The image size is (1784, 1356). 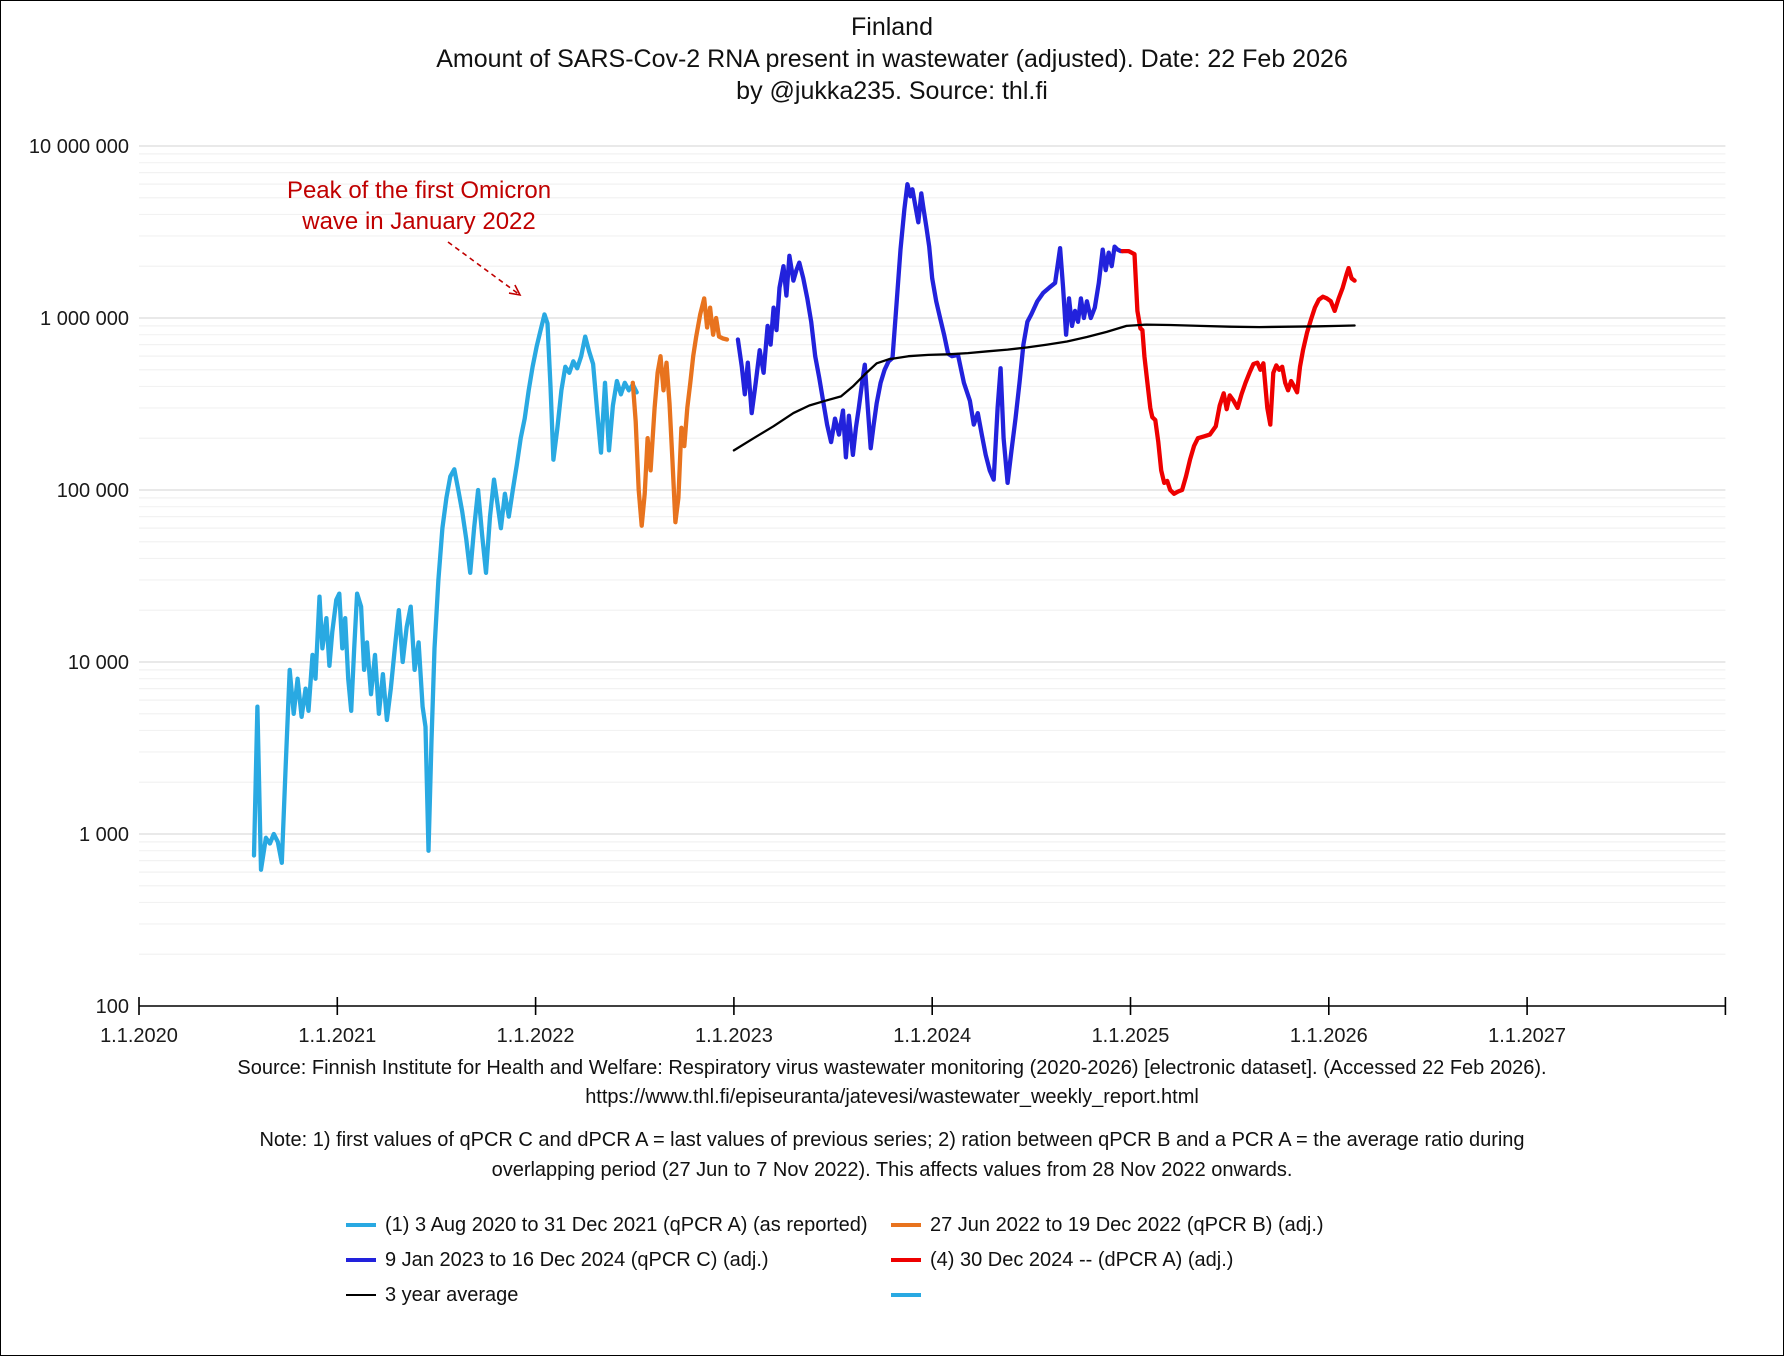 I want to click on annotation-arrow, so click(x=484, y=269).